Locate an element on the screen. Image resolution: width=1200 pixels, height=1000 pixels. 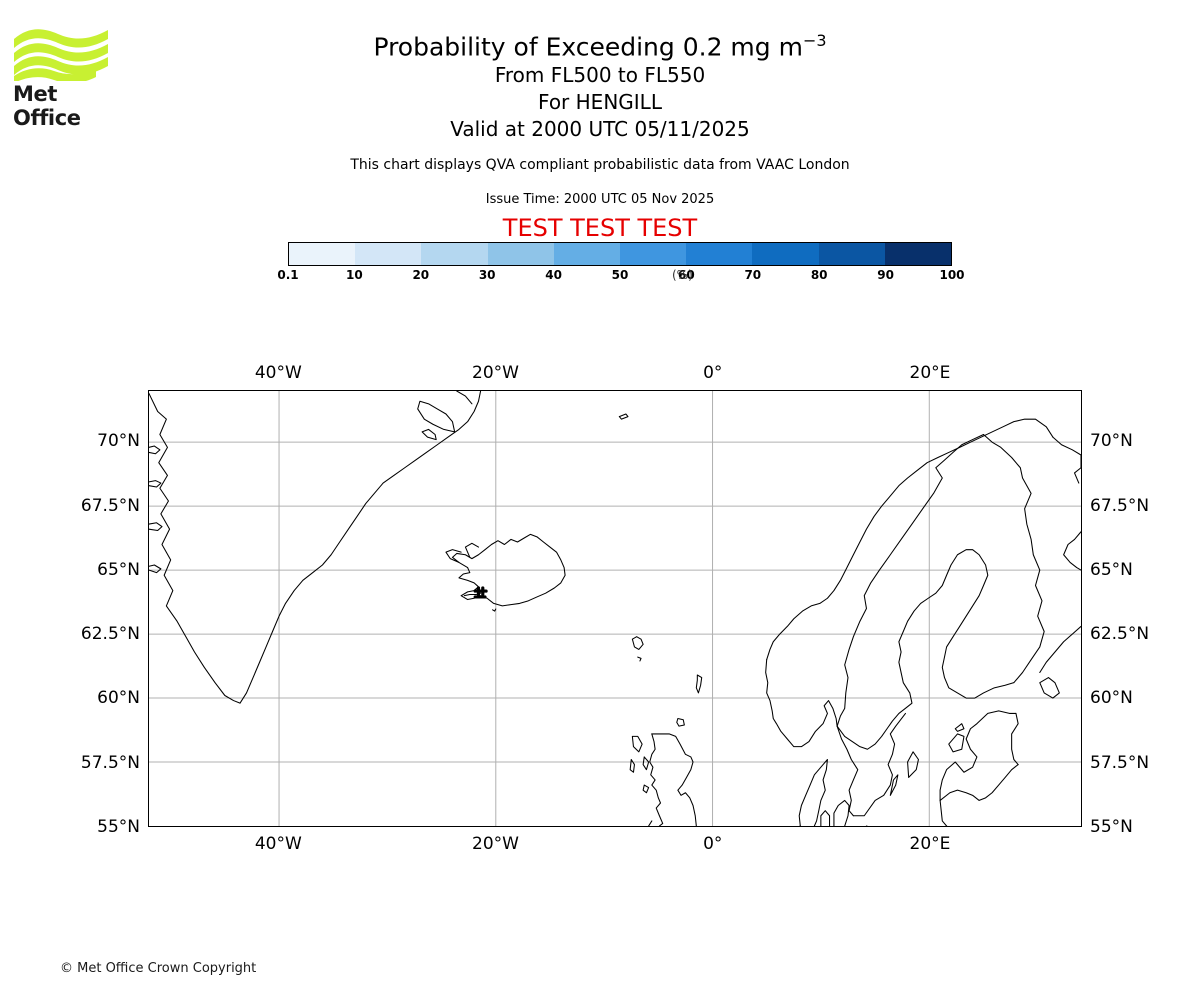
logo-waves-icon is located at coordinates (61, 55).